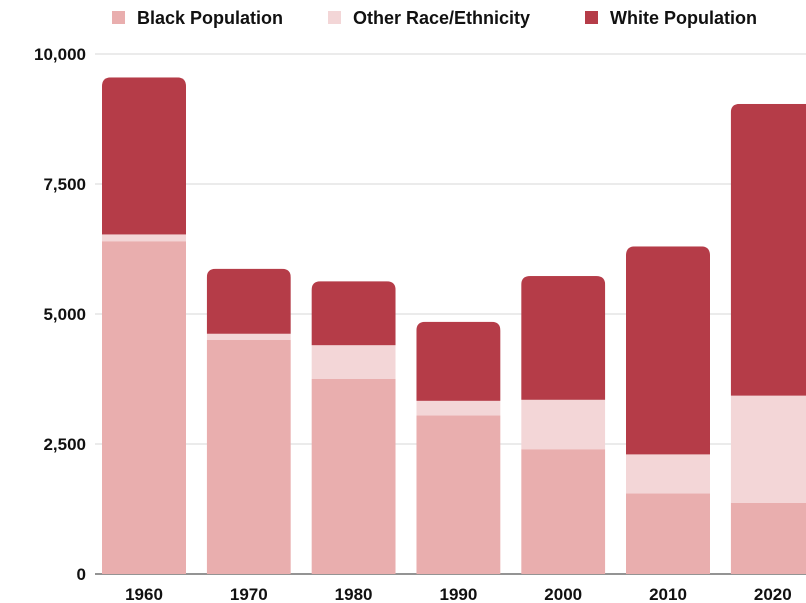 This screenshot has width=806, height=603. Describe the element at coordinates (210, 18) in the screenshot. I see `legend-label: Black Population` at that location.